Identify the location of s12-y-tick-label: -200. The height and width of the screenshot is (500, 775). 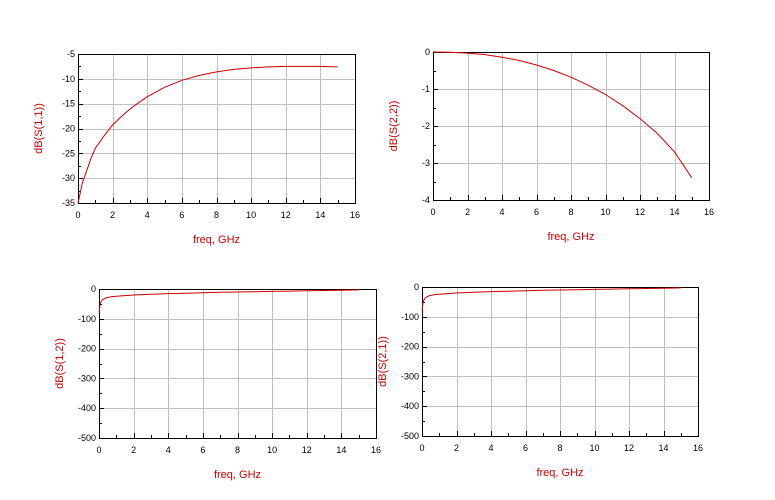
(87, 349).